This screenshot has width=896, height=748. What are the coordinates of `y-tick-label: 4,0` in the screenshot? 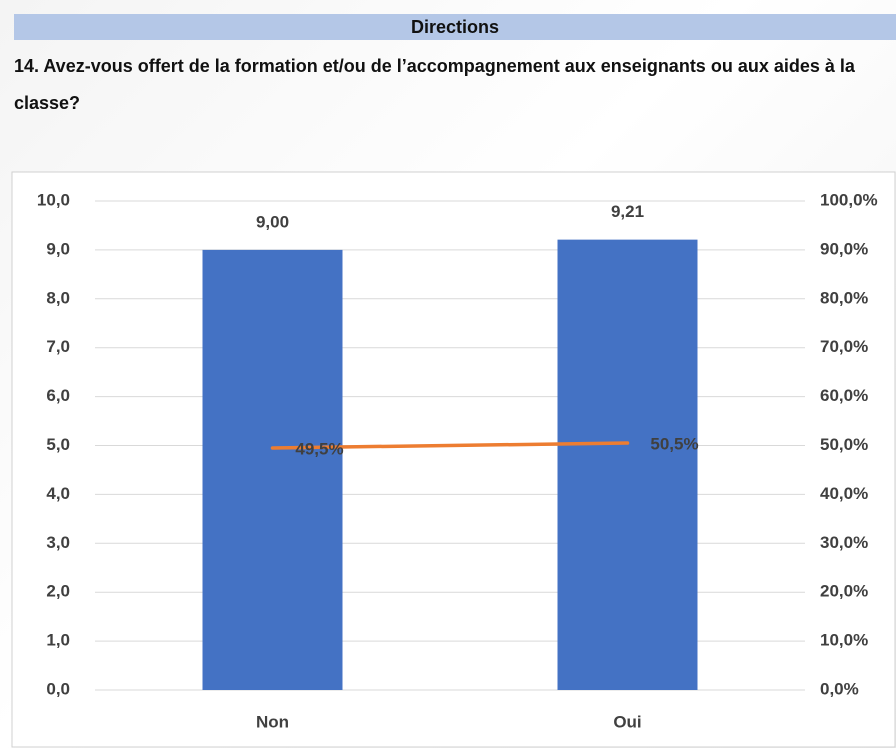 It's located at (58, 493).